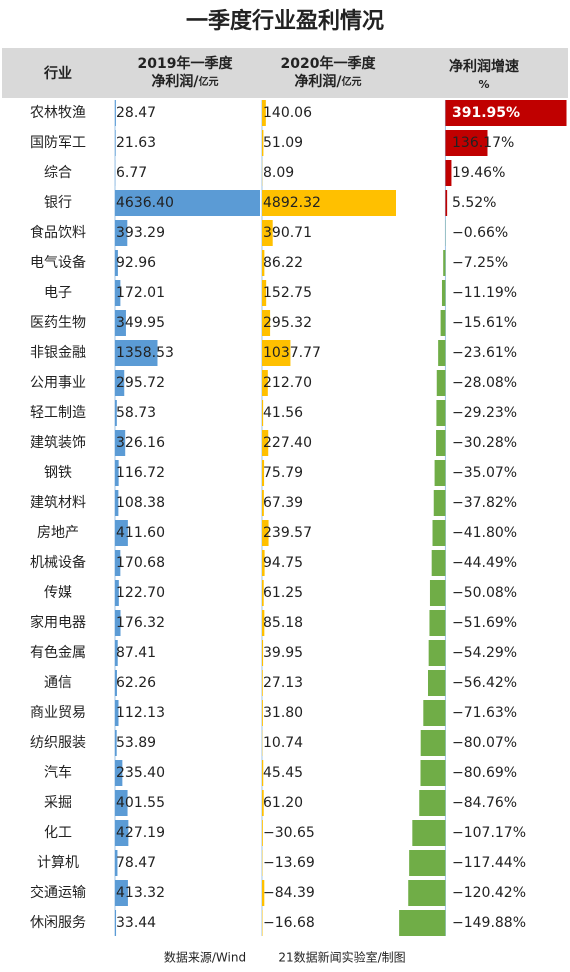  Describe the element at coordinates (287, 533) in the screenshot. I see `value-label: 239.57` at that location.